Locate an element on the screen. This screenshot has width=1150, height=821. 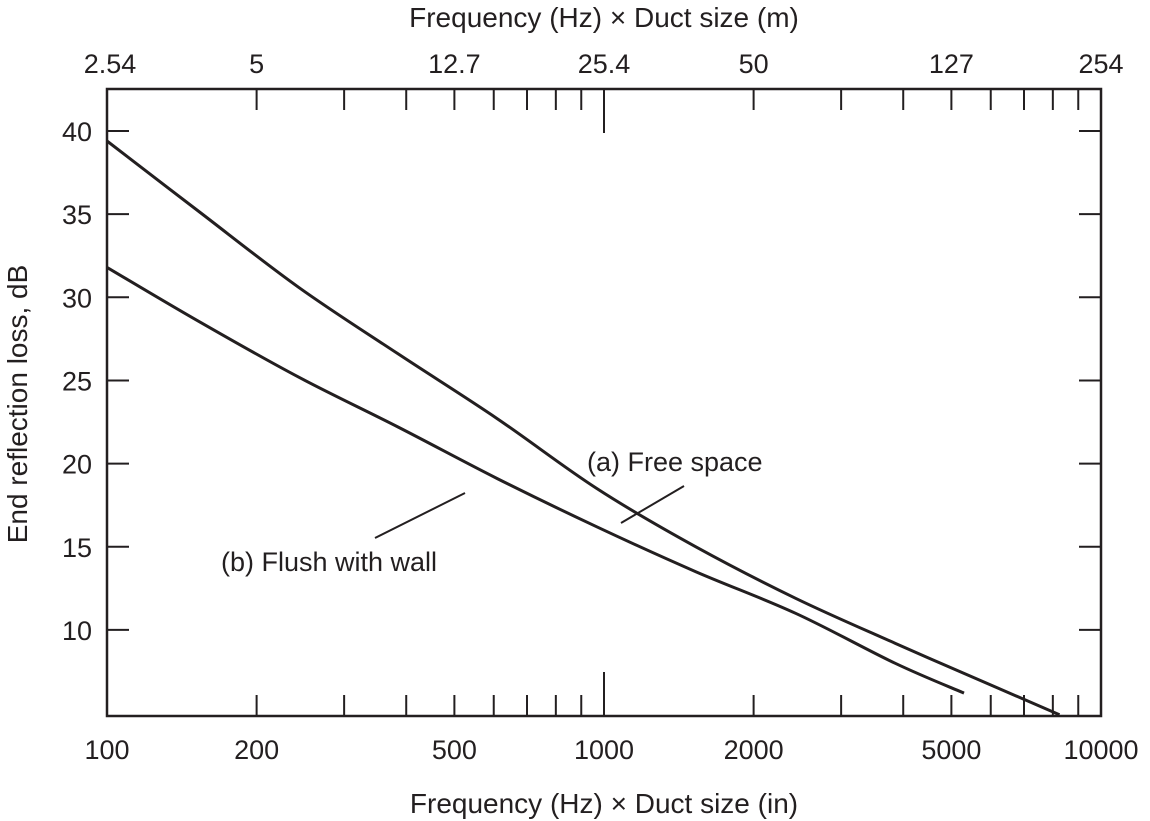
label-flush-with-wall: (b) Flush with wall is located at coordinates (329, 562).